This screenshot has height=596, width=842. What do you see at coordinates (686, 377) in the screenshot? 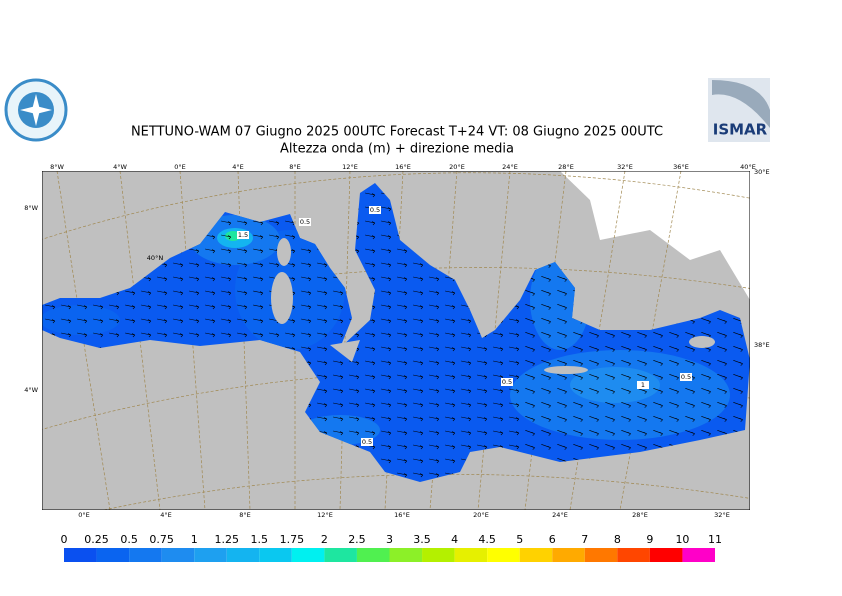
I see `contour-label-bg` at bounding box center [686, 377].